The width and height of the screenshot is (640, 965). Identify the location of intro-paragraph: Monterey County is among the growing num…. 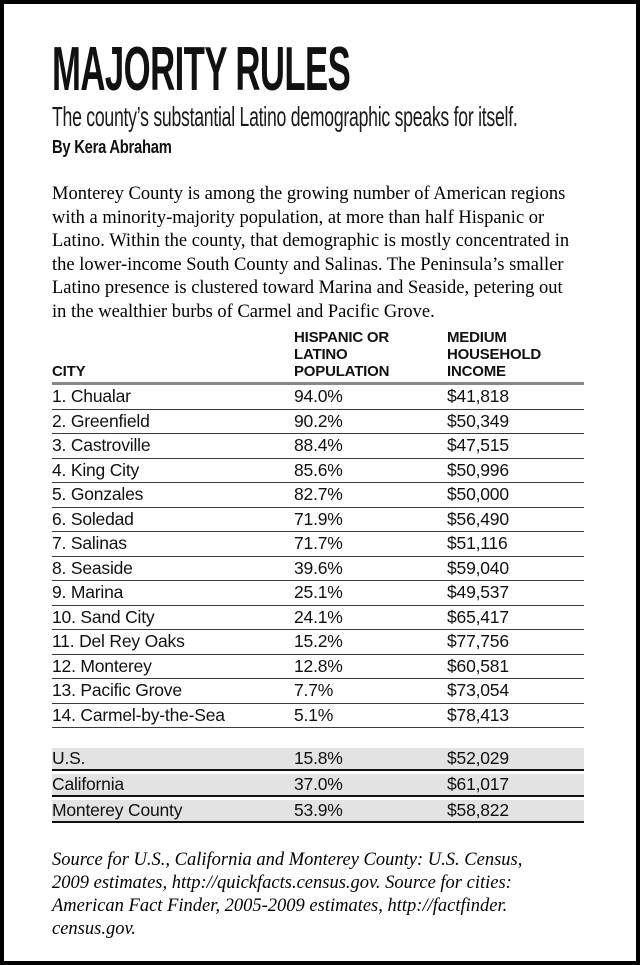
(318, 253).